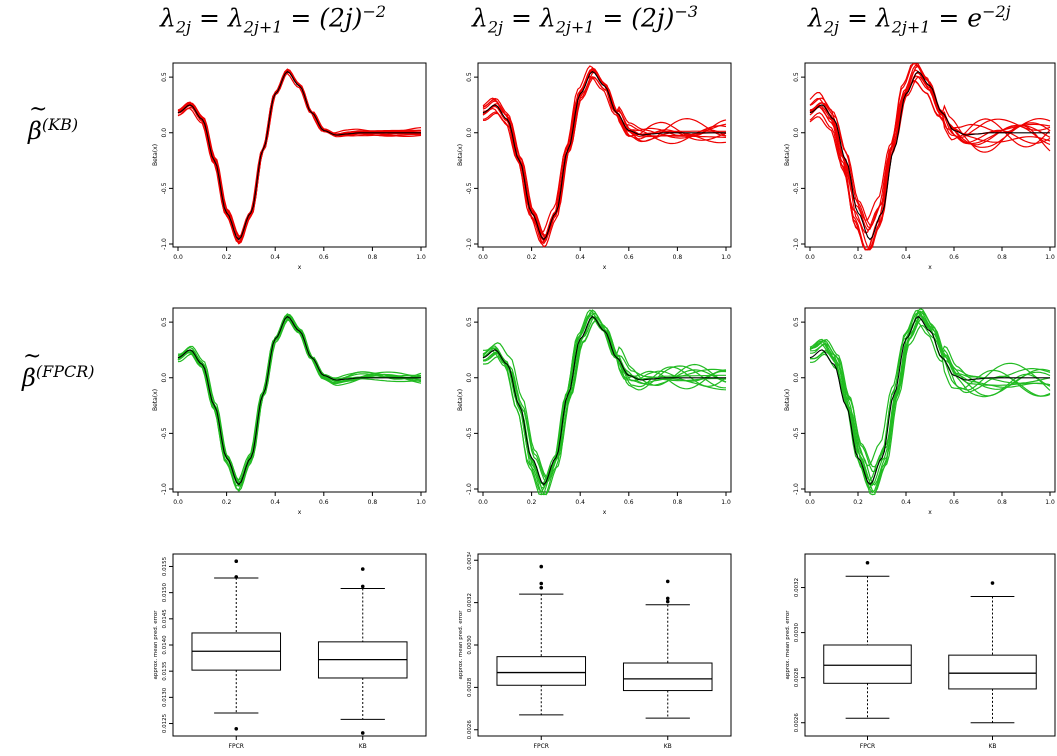 This screenshot has height=756, width=1057. What do you see at coordinates (165, 671) in the screenshot?
I see `y-tick-label: 0.0135` at bounding box center [165, 671].